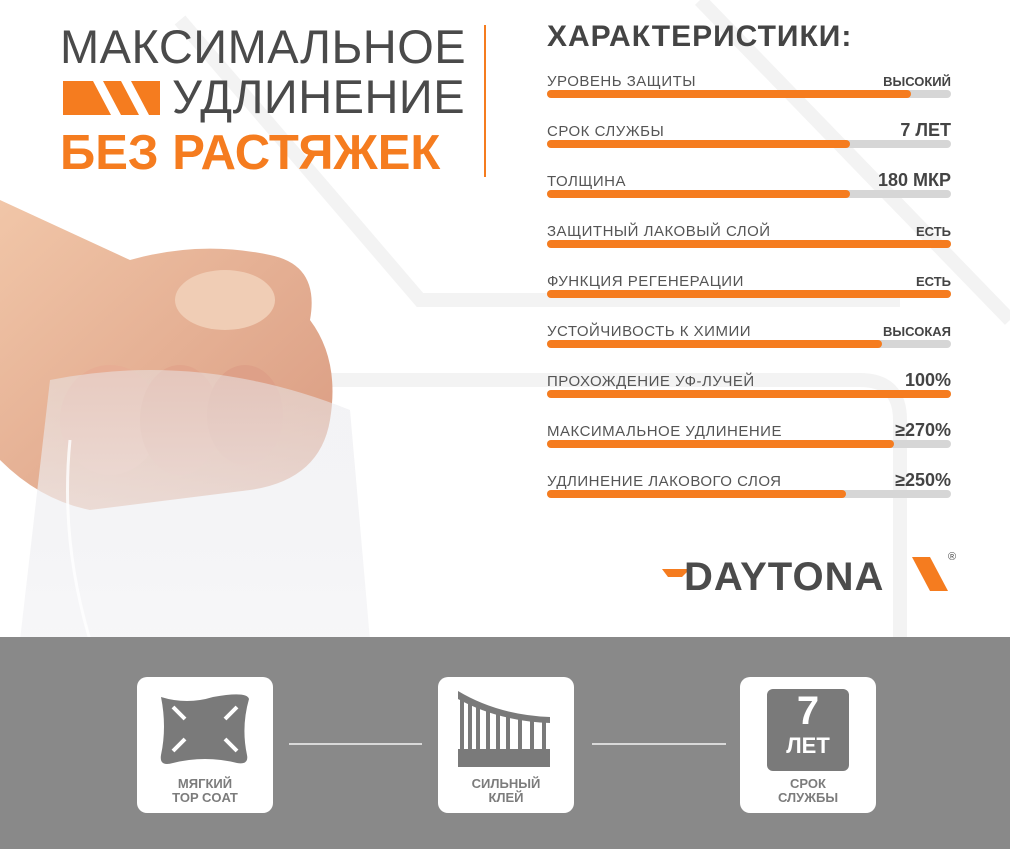  Describe the element at coordinates (784, 577) in the screenshot. I see `logo-text: DAYTONA` at that location.